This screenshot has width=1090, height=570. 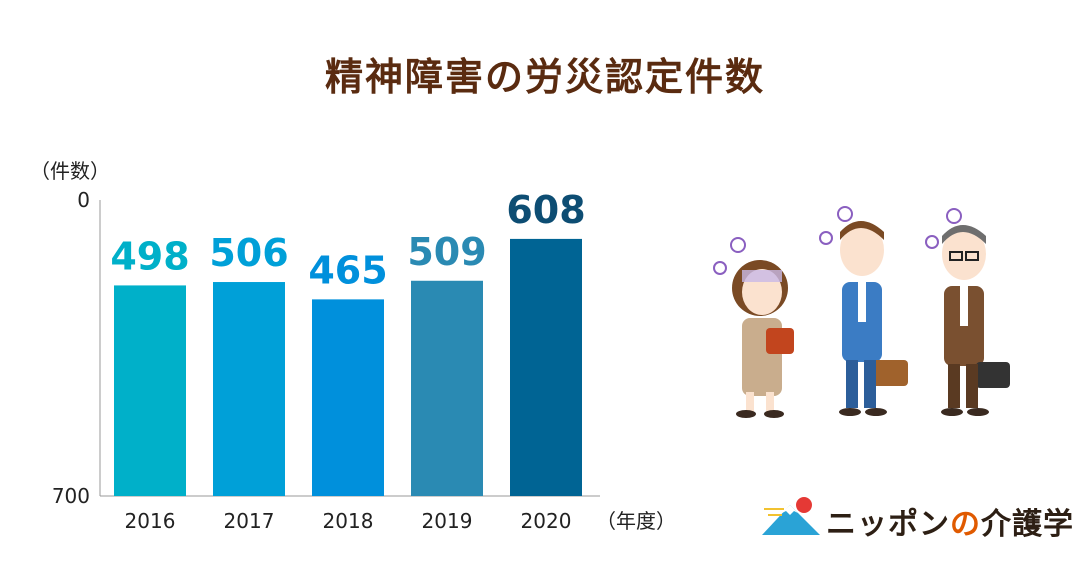 What do you see at coordinates (545, 210) in the screenshot?
I see `data-label-2020: 608` at bounding box center [545, 210].